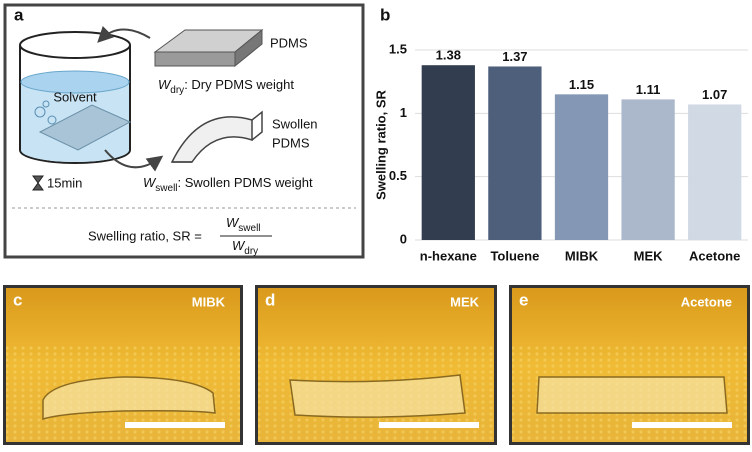 The width and height of the screenshot is (752, 452). Describe the element at coordinates (75, 96) in the screenshot. I see `solvent-label: Solvent` at that location.